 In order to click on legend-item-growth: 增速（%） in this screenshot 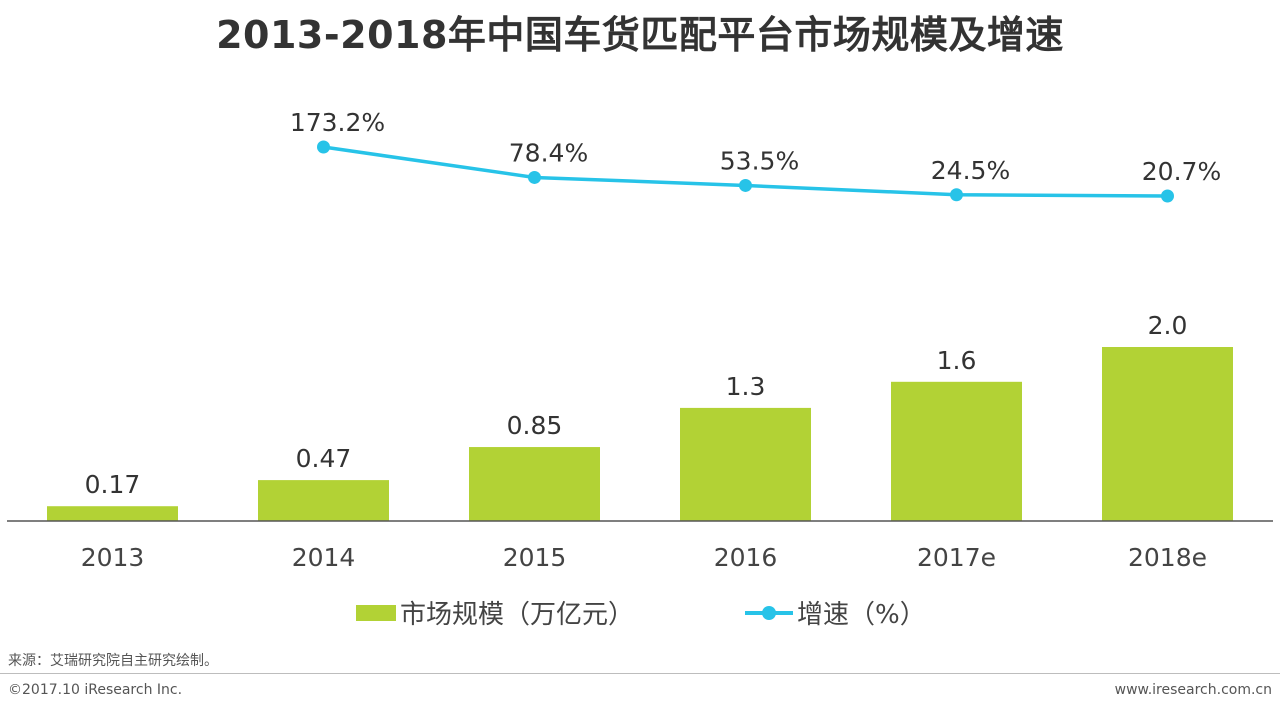, I will do `click(835, 612)`.